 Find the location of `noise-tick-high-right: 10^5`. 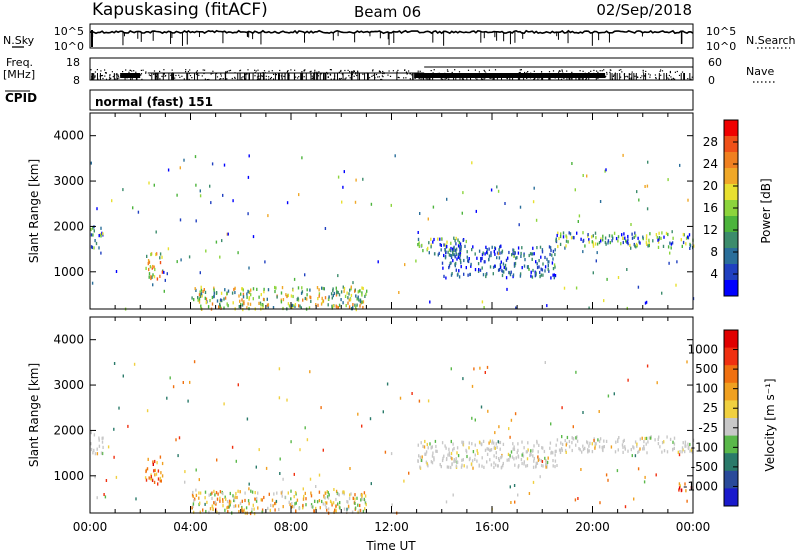

noise-tick-high-right: 10^5 is located at coordinates (721, 31).